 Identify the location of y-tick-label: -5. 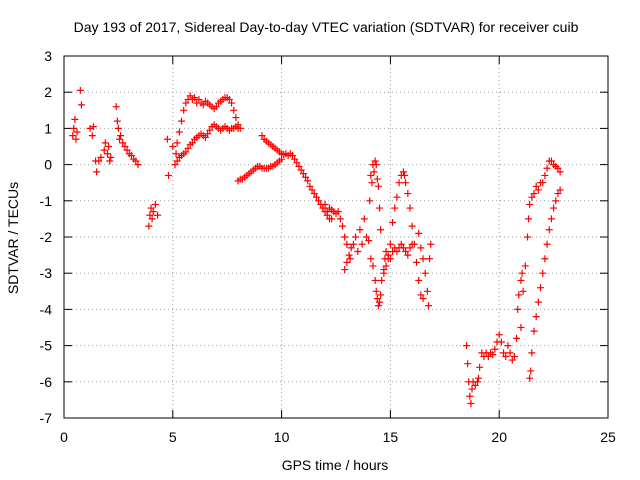
(46, 346).